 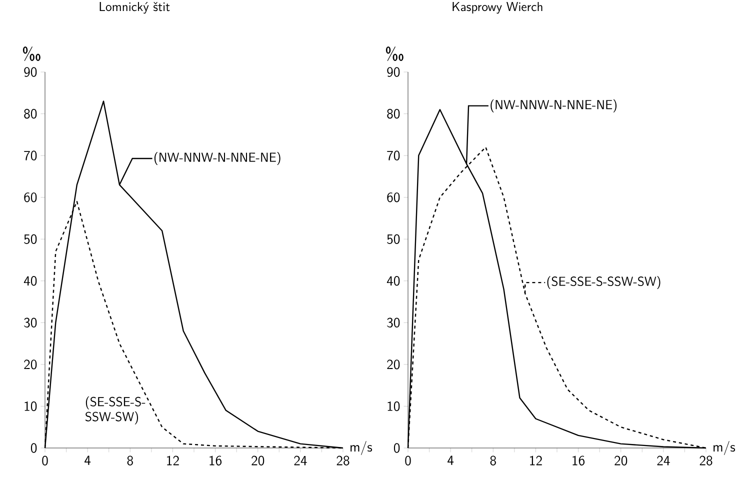 I want to click on series-label: (SE-SSE-S-SSW-SW), so click(x=116, y=410).